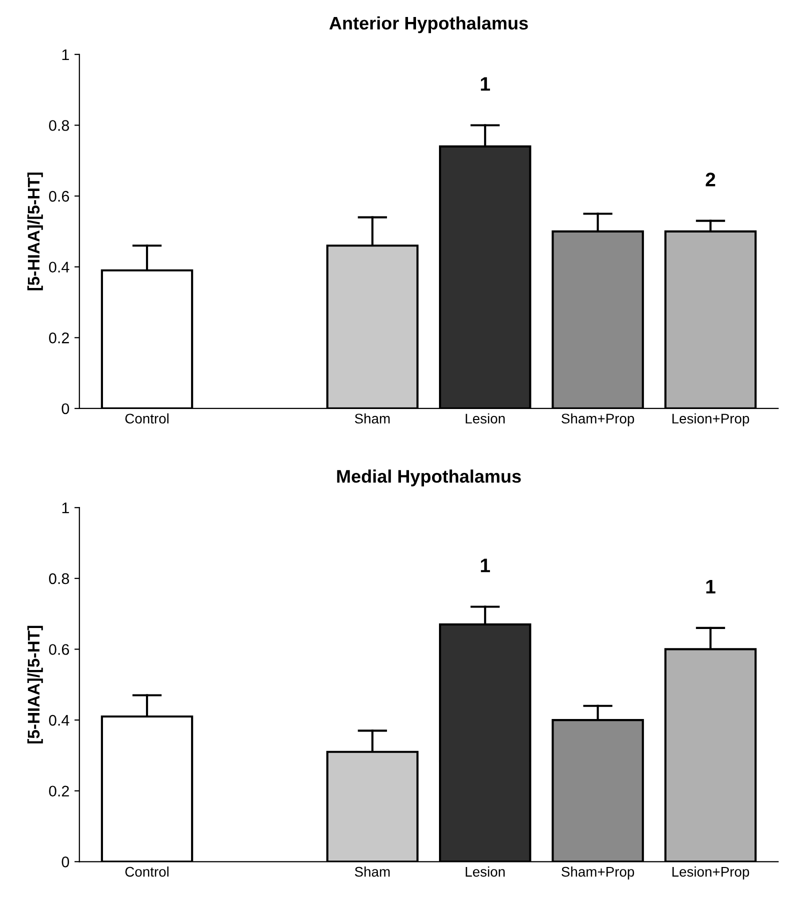 The height and width of the screenshot is (907, 794). I want to click on chart-title: Medial Hypothalamus, so click(429, 478).